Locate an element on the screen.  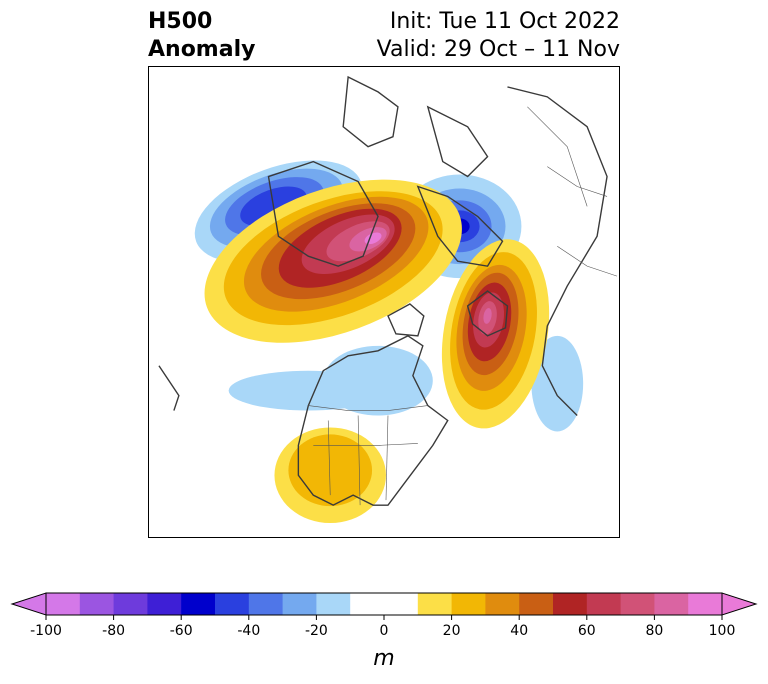
colorbar-extend-under is located at coordinates (28, 604).